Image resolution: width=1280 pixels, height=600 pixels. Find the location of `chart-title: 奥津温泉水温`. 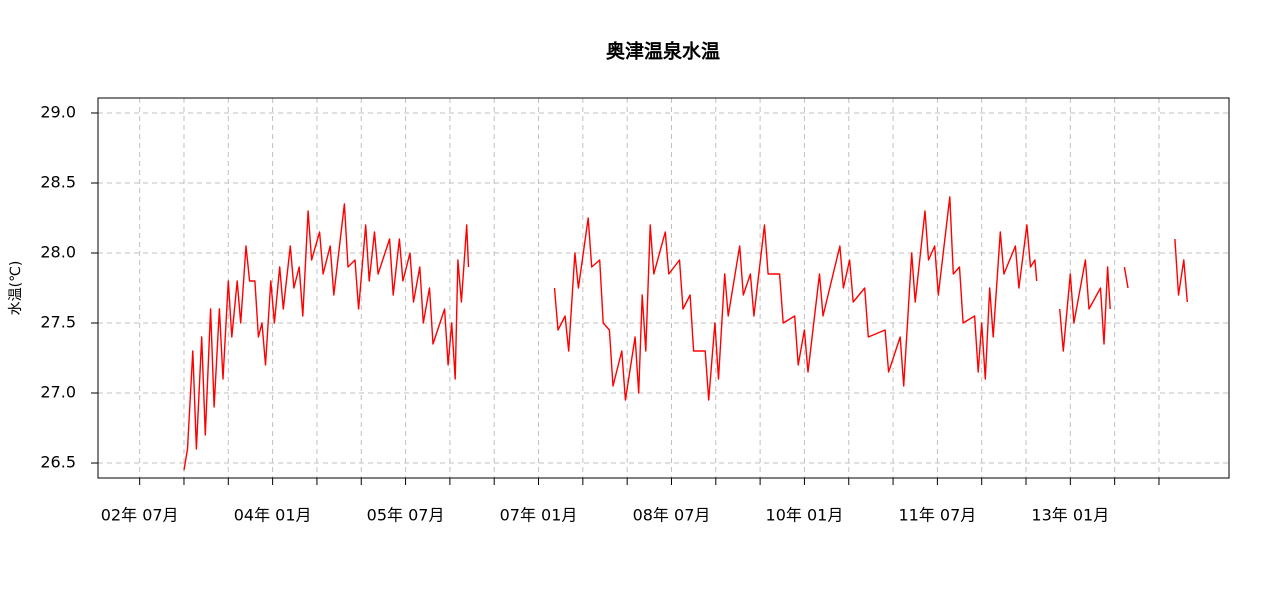

chart-title: 奥津温泉水温 is located at coordinates (663, 51).